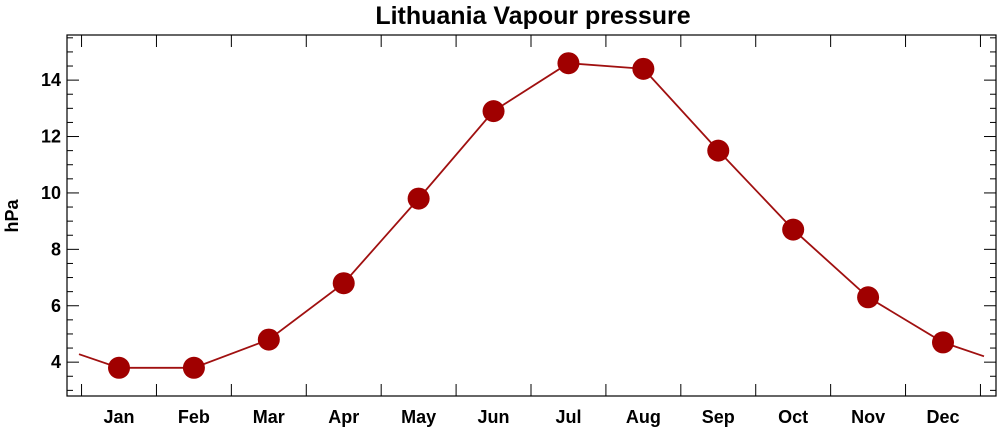 This screenshot has width=1000, height=432. Describe the element at coordinates (643, 417) in the screenshot. I see `x-tick-label: Aug` at that location.